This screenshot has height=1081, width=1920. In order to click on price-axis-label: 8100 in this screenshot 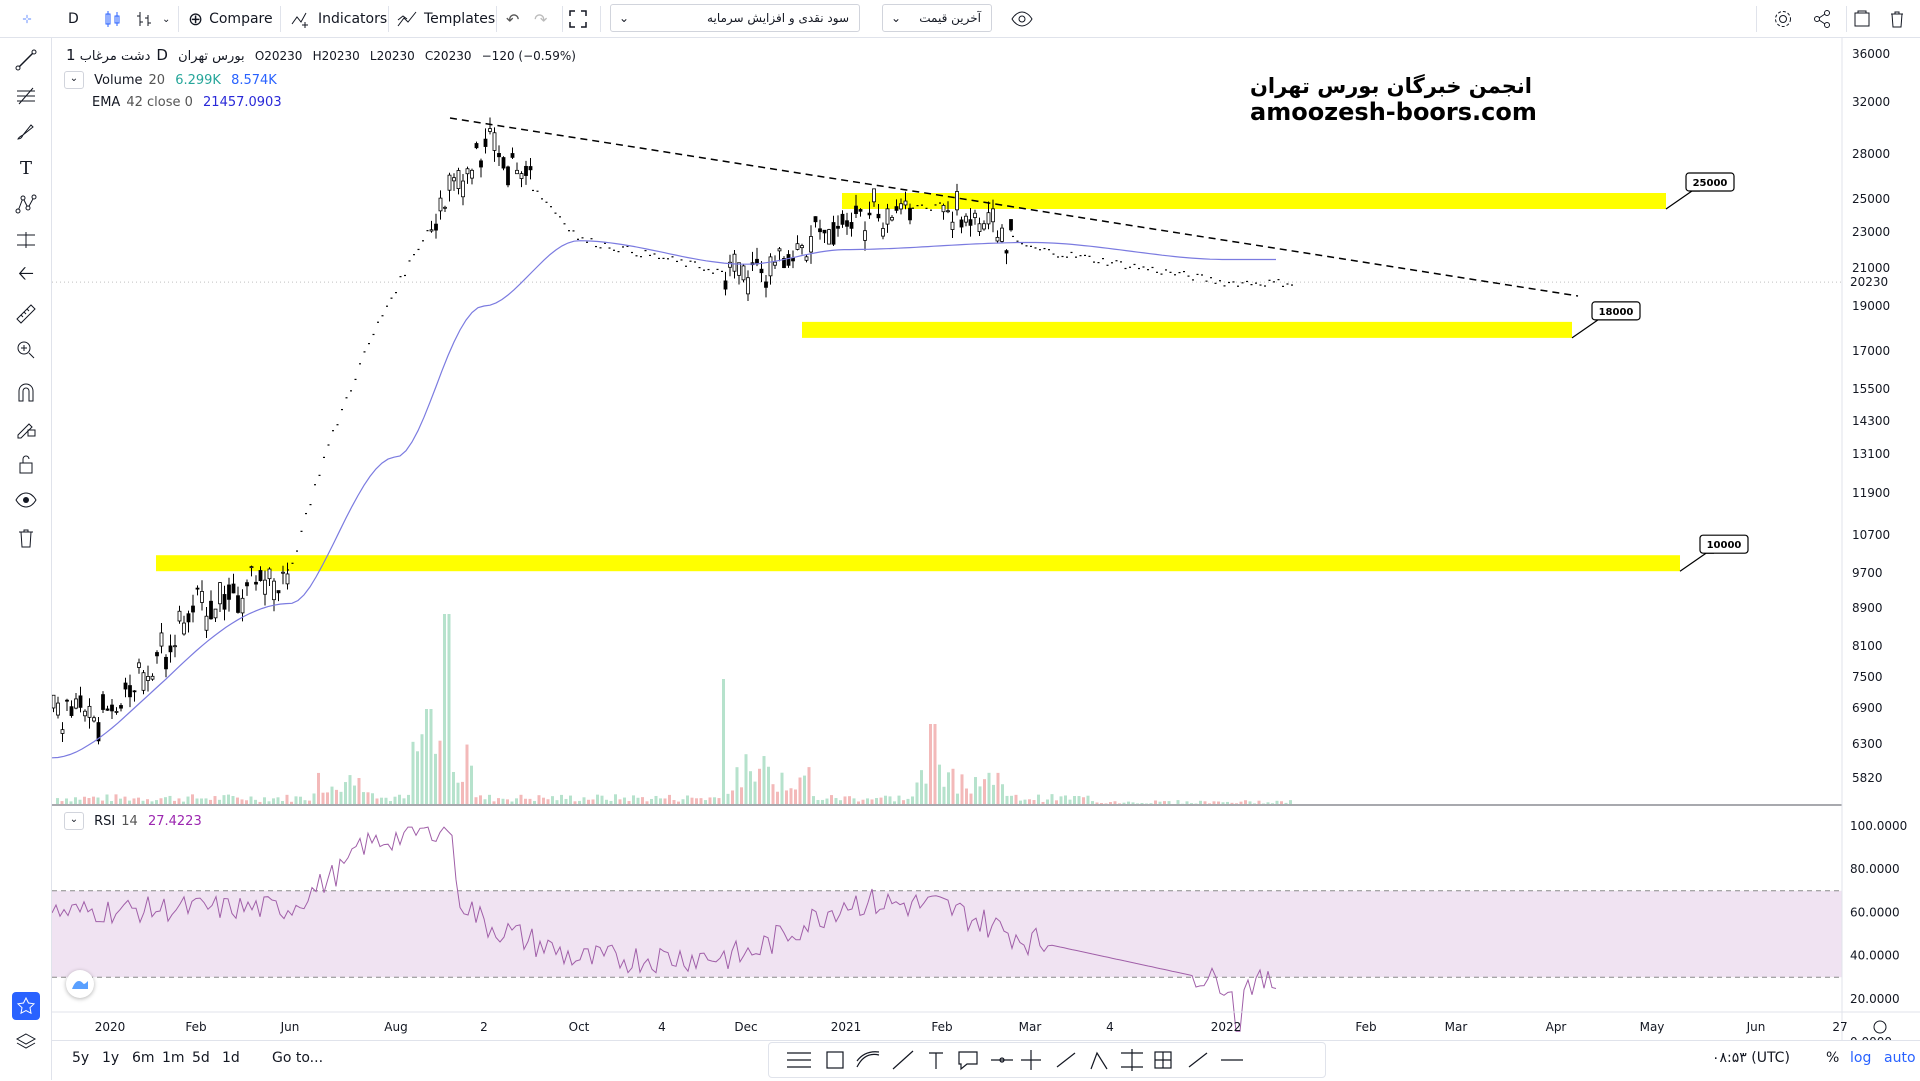, I will do `click(1867, 646)`.